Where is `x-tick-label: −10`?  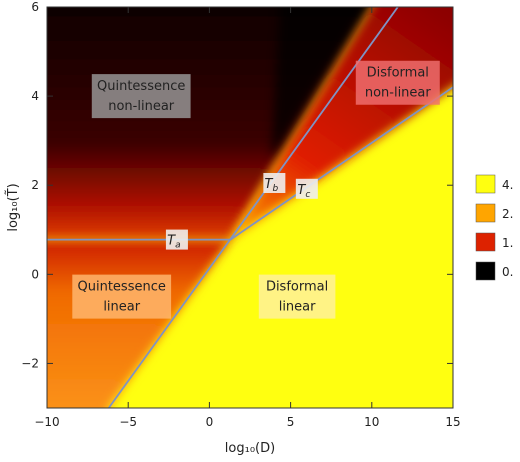 x-tick-label: −10 is located at coordinates (46, 422).